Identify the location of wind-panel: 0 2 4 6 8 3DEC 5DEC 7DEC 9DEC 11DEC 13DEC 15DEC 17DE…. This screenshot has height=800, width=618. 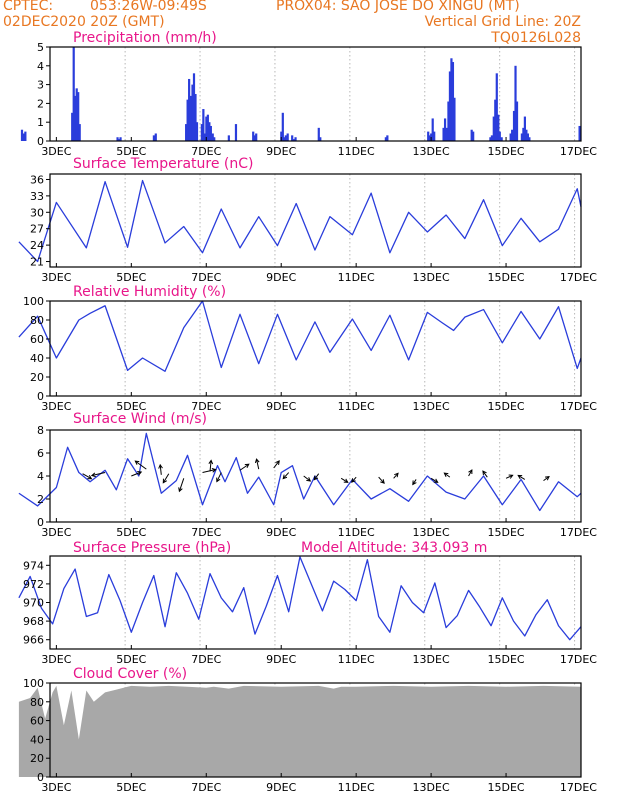
(307, 481).